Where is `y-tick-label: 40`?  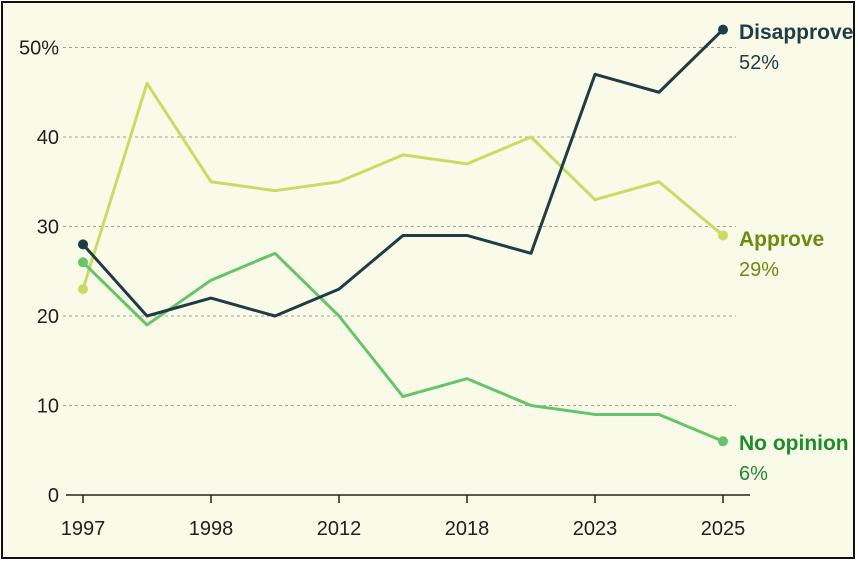 y-tick-label: 40 is located at coordinates (48, 138).